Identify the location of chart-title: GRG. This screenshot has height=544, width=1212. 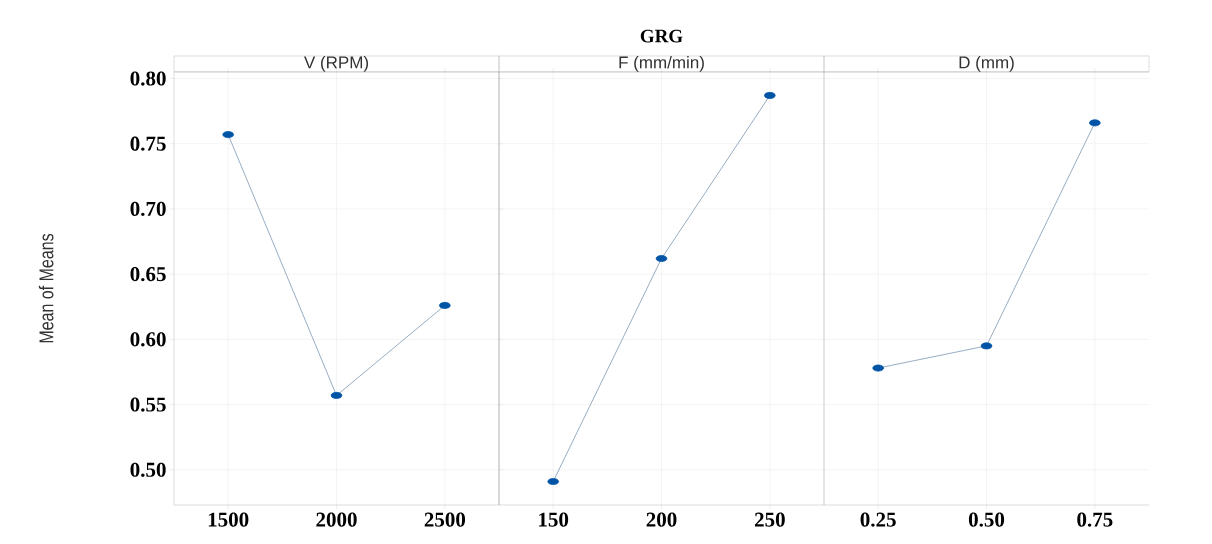
(661, 36).